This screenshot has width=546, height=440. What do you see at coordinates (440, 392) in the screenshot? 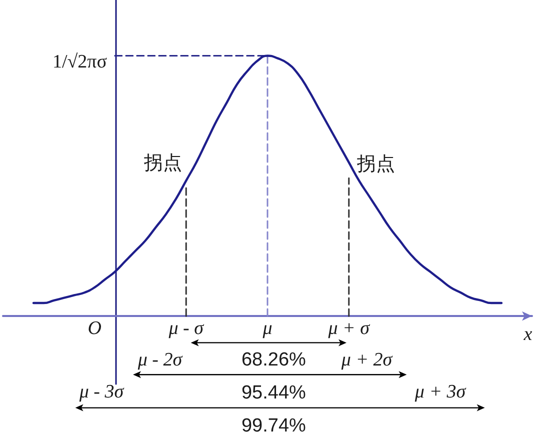
I see `text: μ + 3σ` at bounding box center [440, 392].